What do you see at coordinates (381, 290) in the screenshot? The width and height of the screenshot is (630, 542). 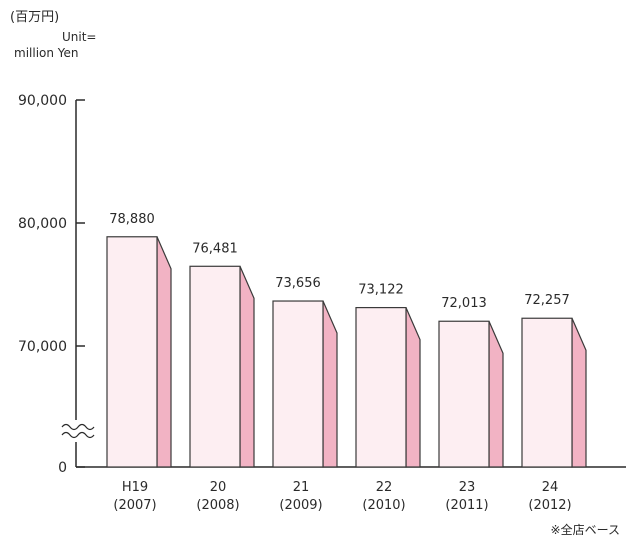 I see `bar-value-label: 73,122` at bounding box center [381, 290].